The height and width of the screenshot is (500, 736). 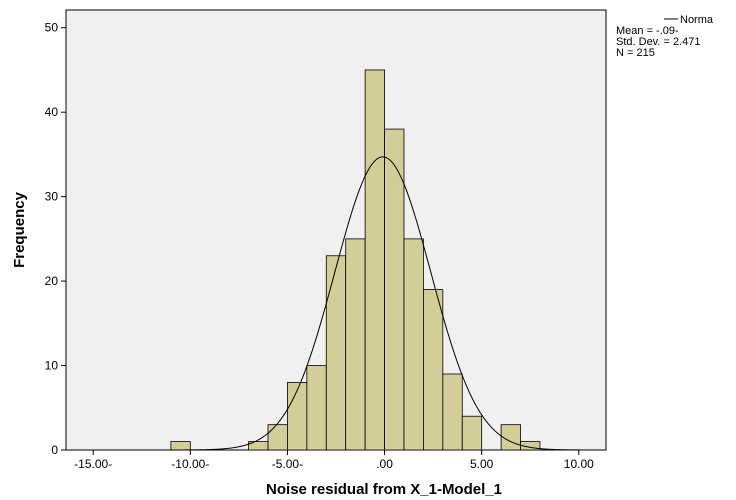 What do you see at coordinates (287, 464) in the screenshot?
I see `x-tick-label: -5.00-` at bounding box center [287, 464].